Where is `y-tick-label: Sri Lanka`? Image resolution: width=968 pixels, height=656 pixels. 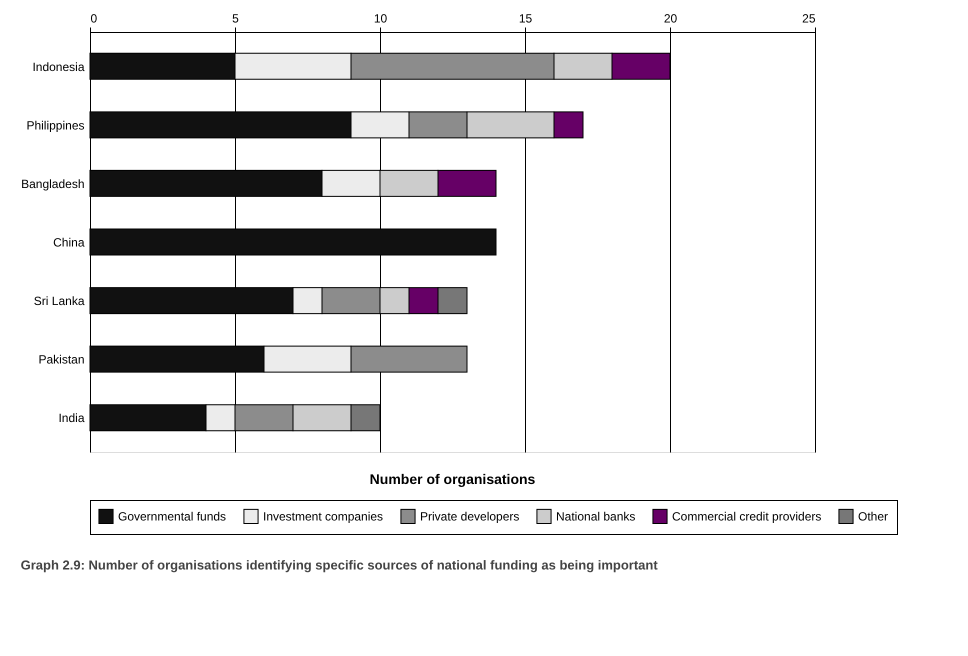
y-tick-label: Sri Lanka is located at coordinates (59, 301).